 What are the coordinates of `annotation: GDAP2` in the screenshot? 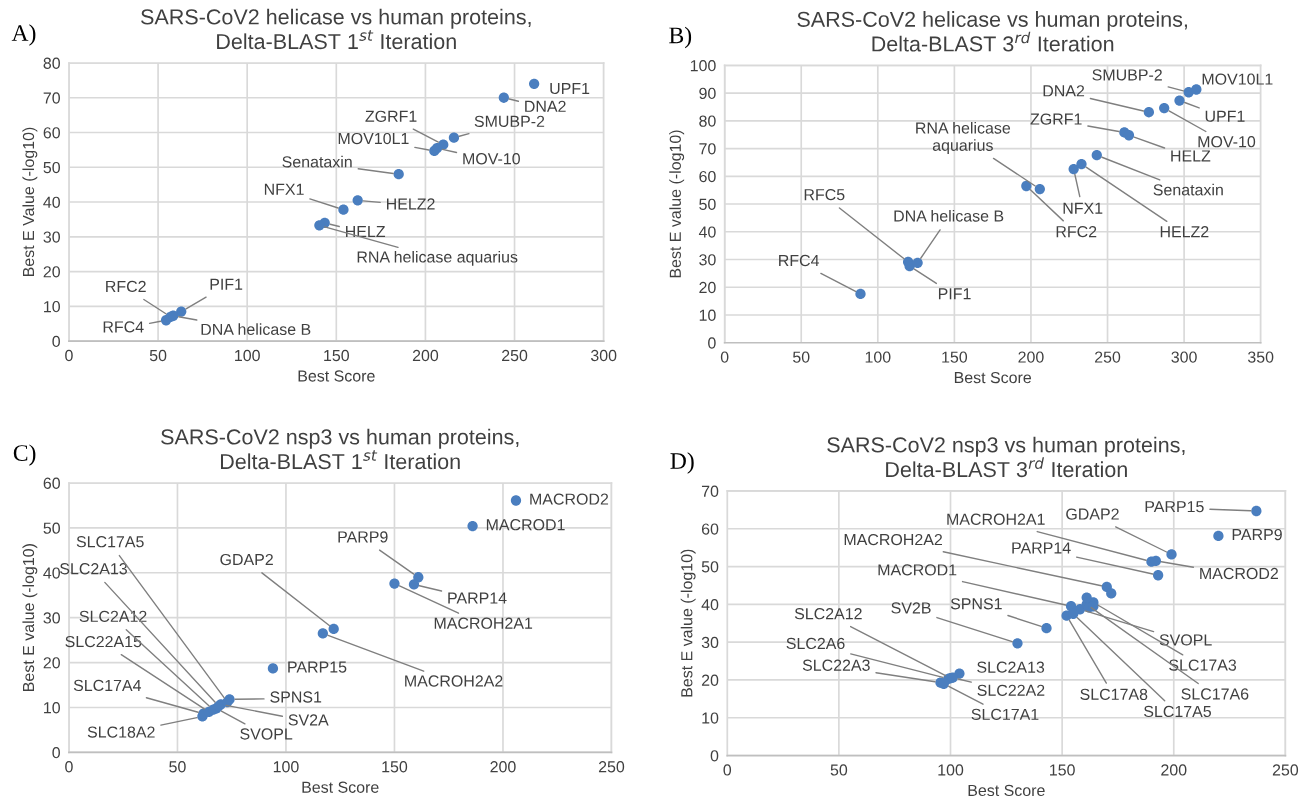 It's located at (1092, 514).